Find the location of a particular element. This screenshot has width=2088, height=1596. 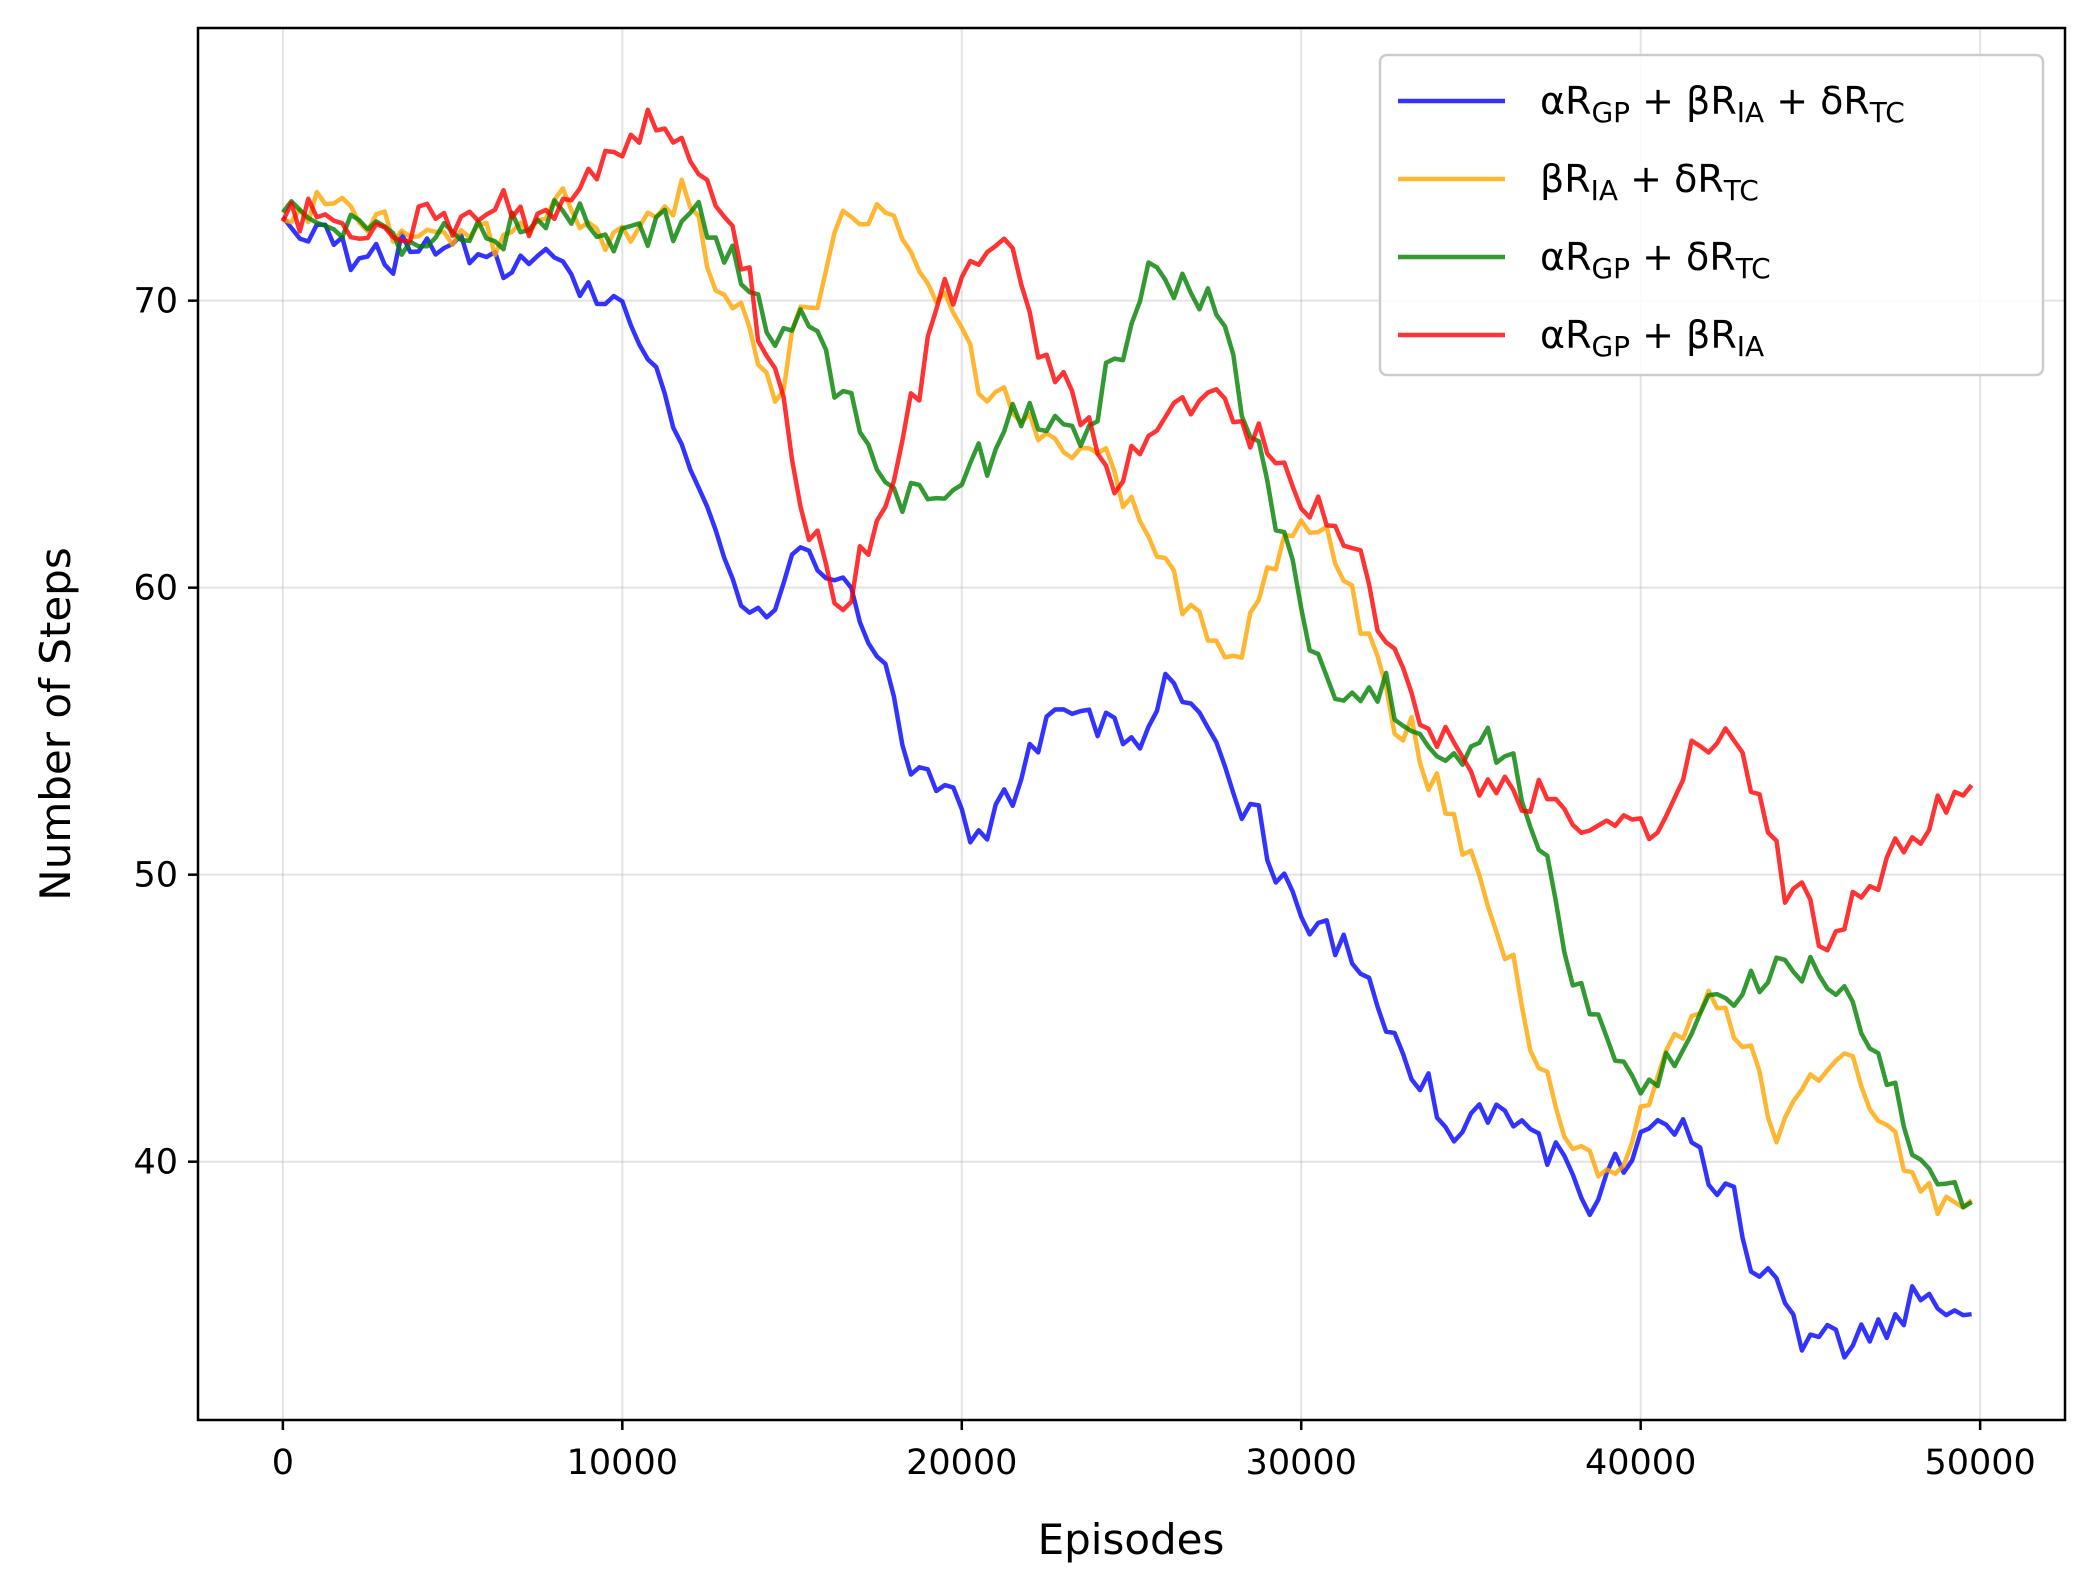

legend-label: αRGP + βRIA is located at coordinates (1652, 338).